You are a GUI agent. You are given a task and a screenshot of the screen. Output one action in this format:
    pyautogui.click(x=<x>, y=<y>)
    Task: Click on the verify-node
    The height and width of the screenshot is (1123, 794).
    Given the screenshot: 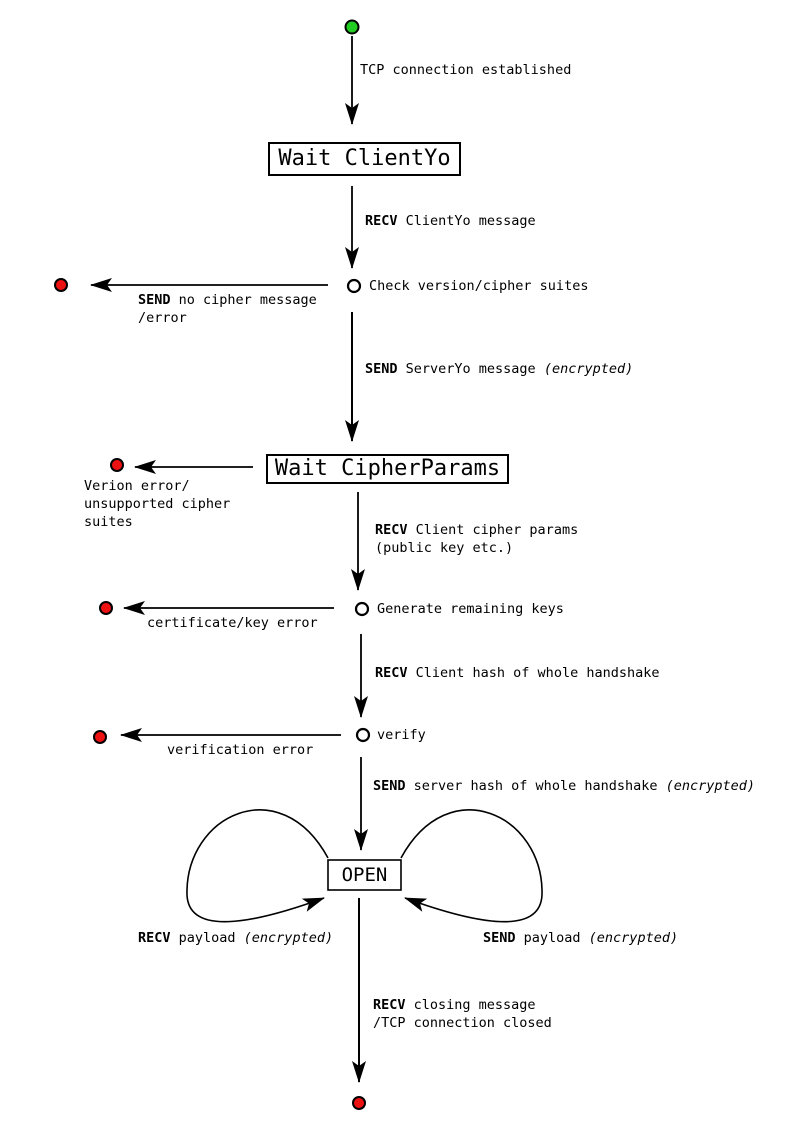 What is the action you would take?
    pyautogui.click(x=363, y=735)
    